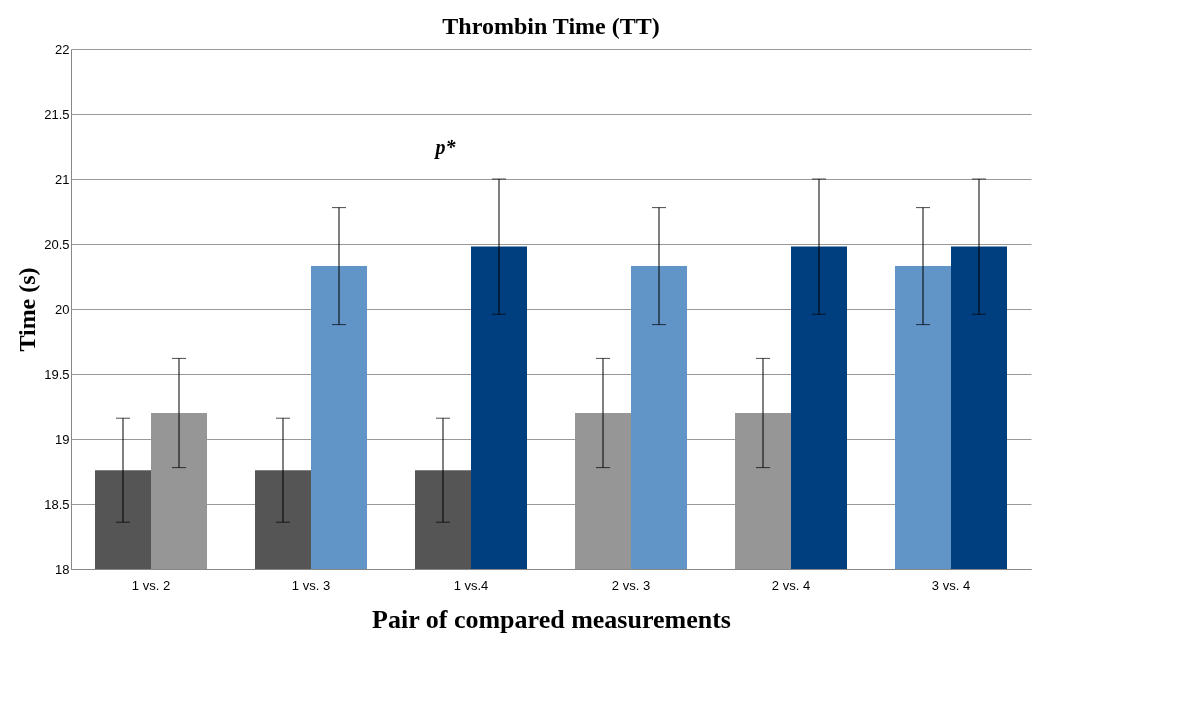 The height and width of the screenshot is (711, 1177). What do you see at coordinates (57, 504) in the screenshot?
I see `y-tick-label: 18.5` at bounding box center [57, 504].